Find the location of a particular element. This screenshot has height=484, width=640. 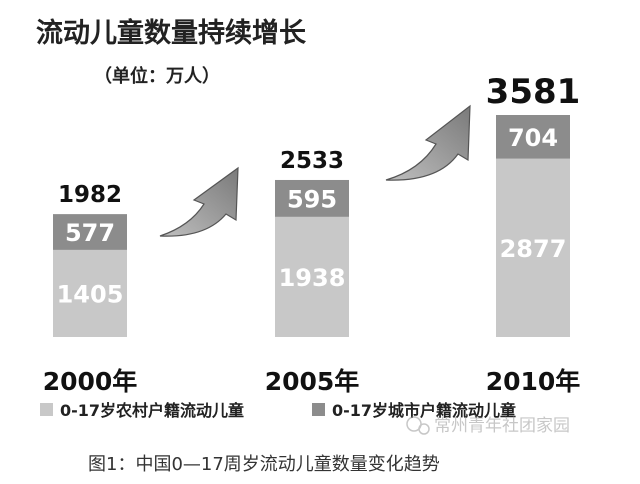

watermark-text: 常州青年社团家园 is located at coordinates (502, 426).